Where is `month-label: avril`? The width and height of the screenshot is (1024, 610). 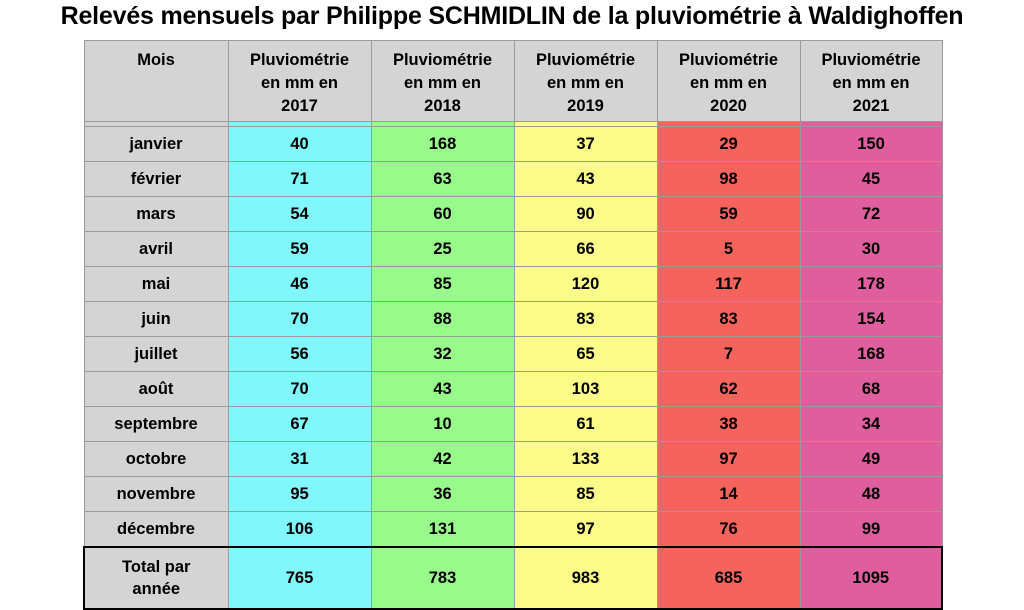
month-label: avril is located at coordinates (156, 249).